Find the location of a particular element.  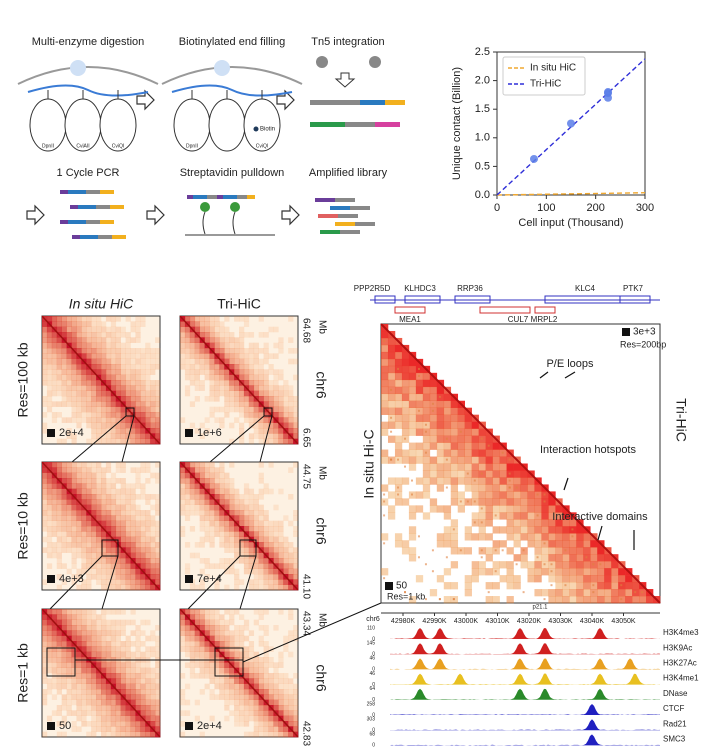

coord-unit: Mb is located at coordinates (321, 620).